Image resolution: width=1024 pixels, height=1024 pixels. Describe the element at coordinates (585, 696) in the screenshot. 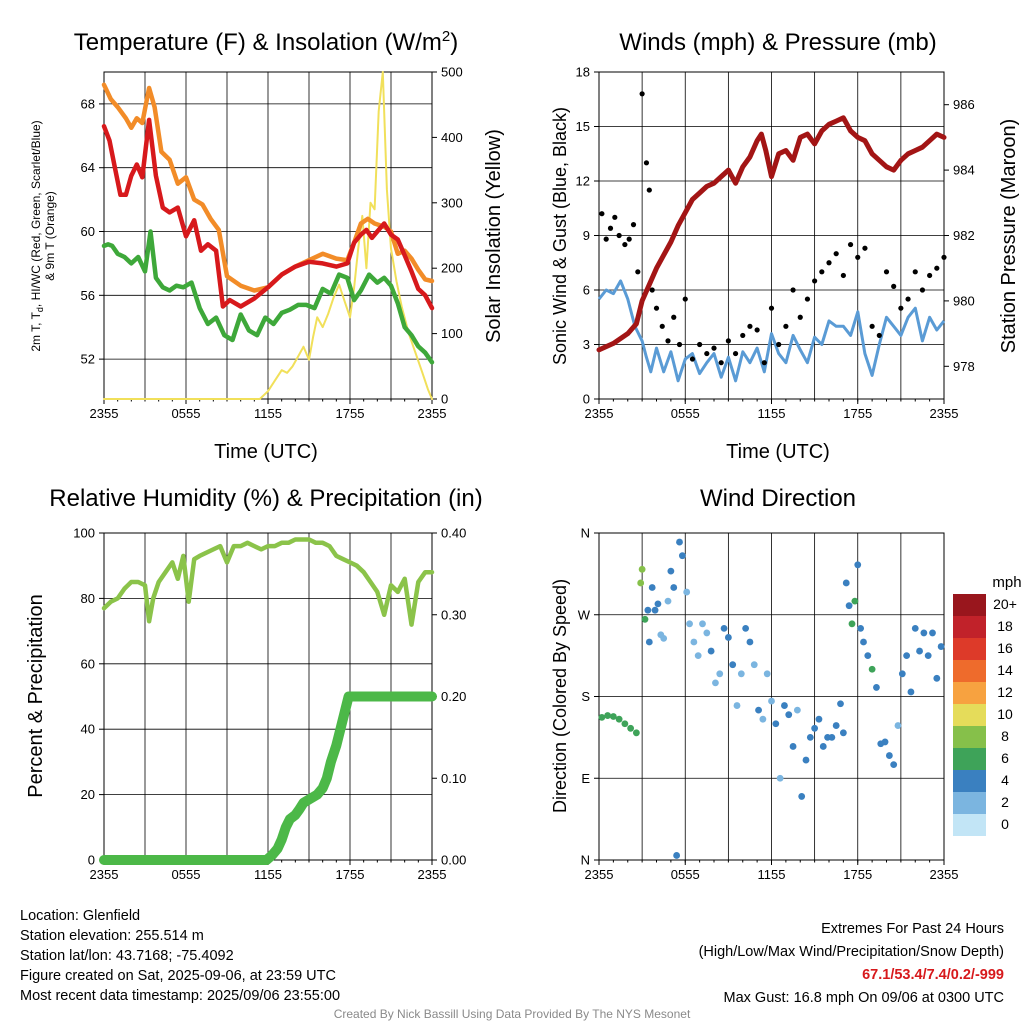

I see `y-tick-label: S` at that location.